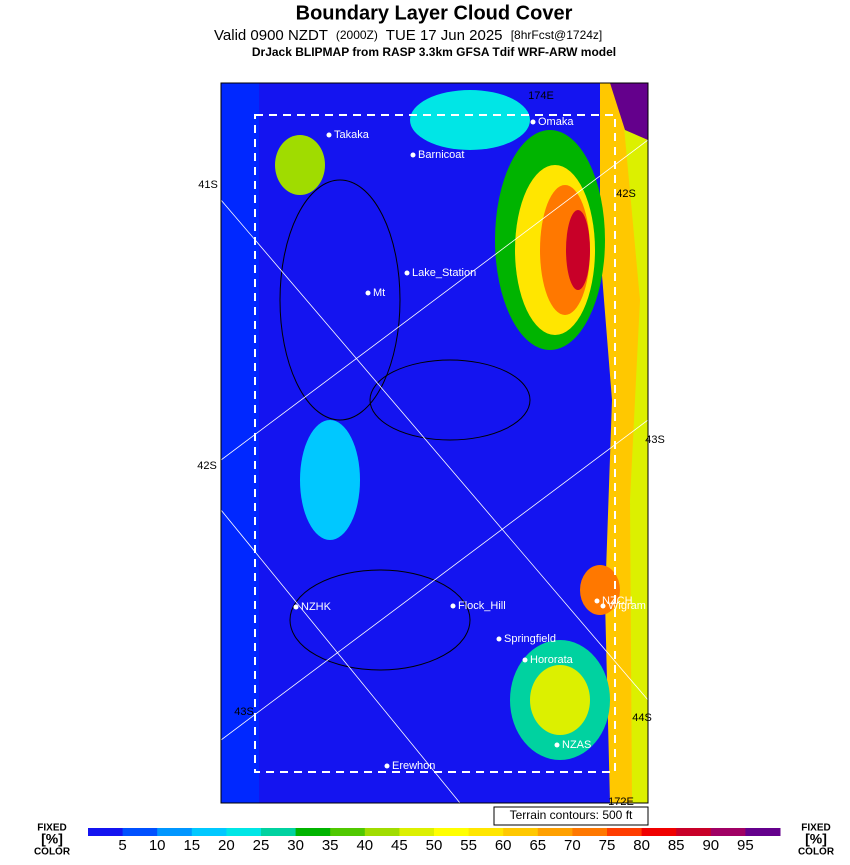  Describe the element at coordinates (441, 155) in the screenshot. I see `site-label: Barnicoat` at that location.